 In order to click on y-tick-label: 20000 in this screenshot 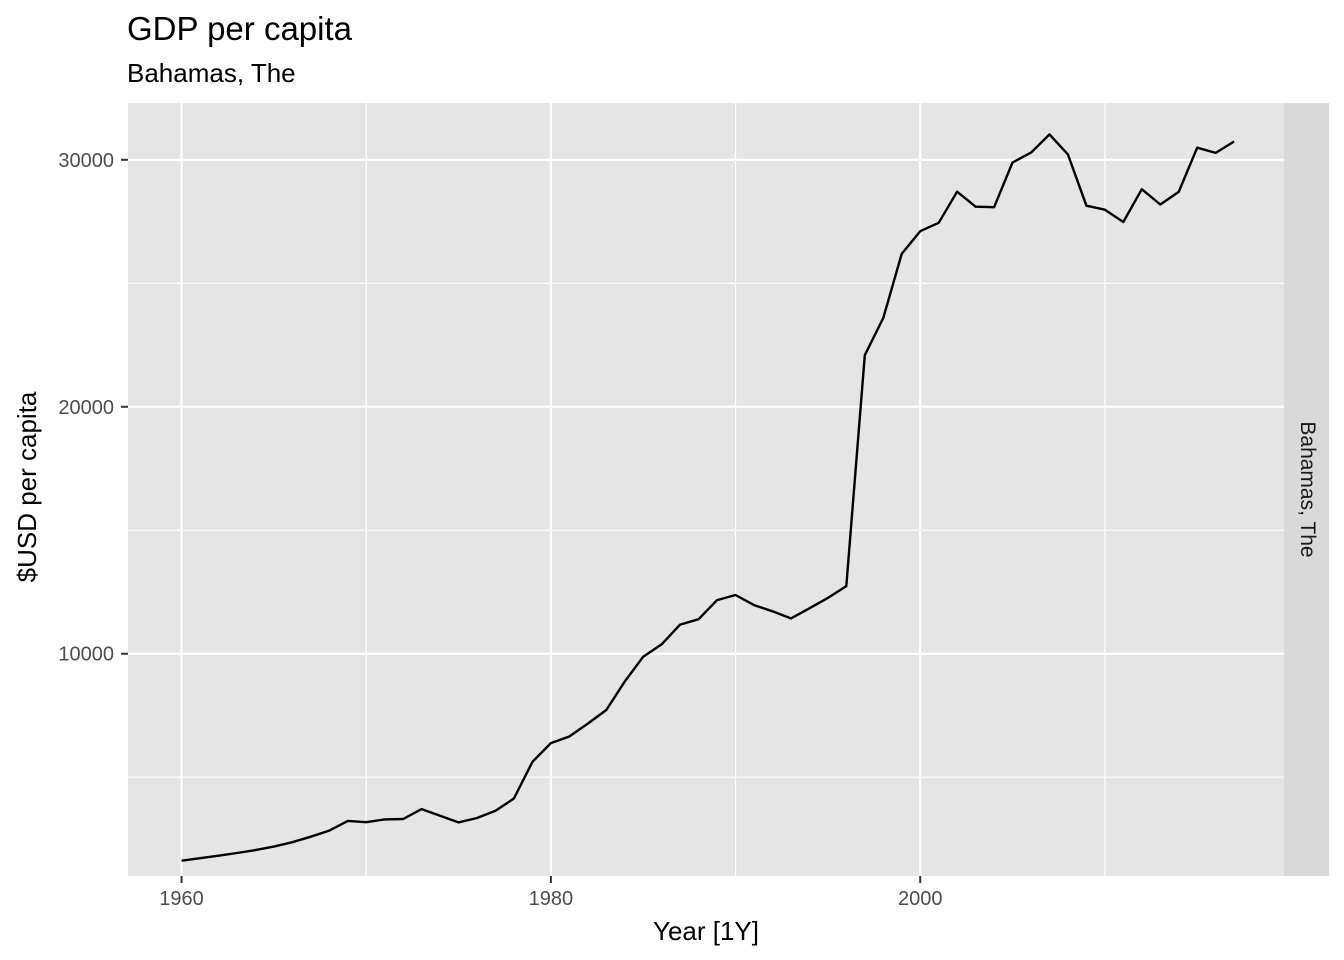, I will do `click(86, 408)`.